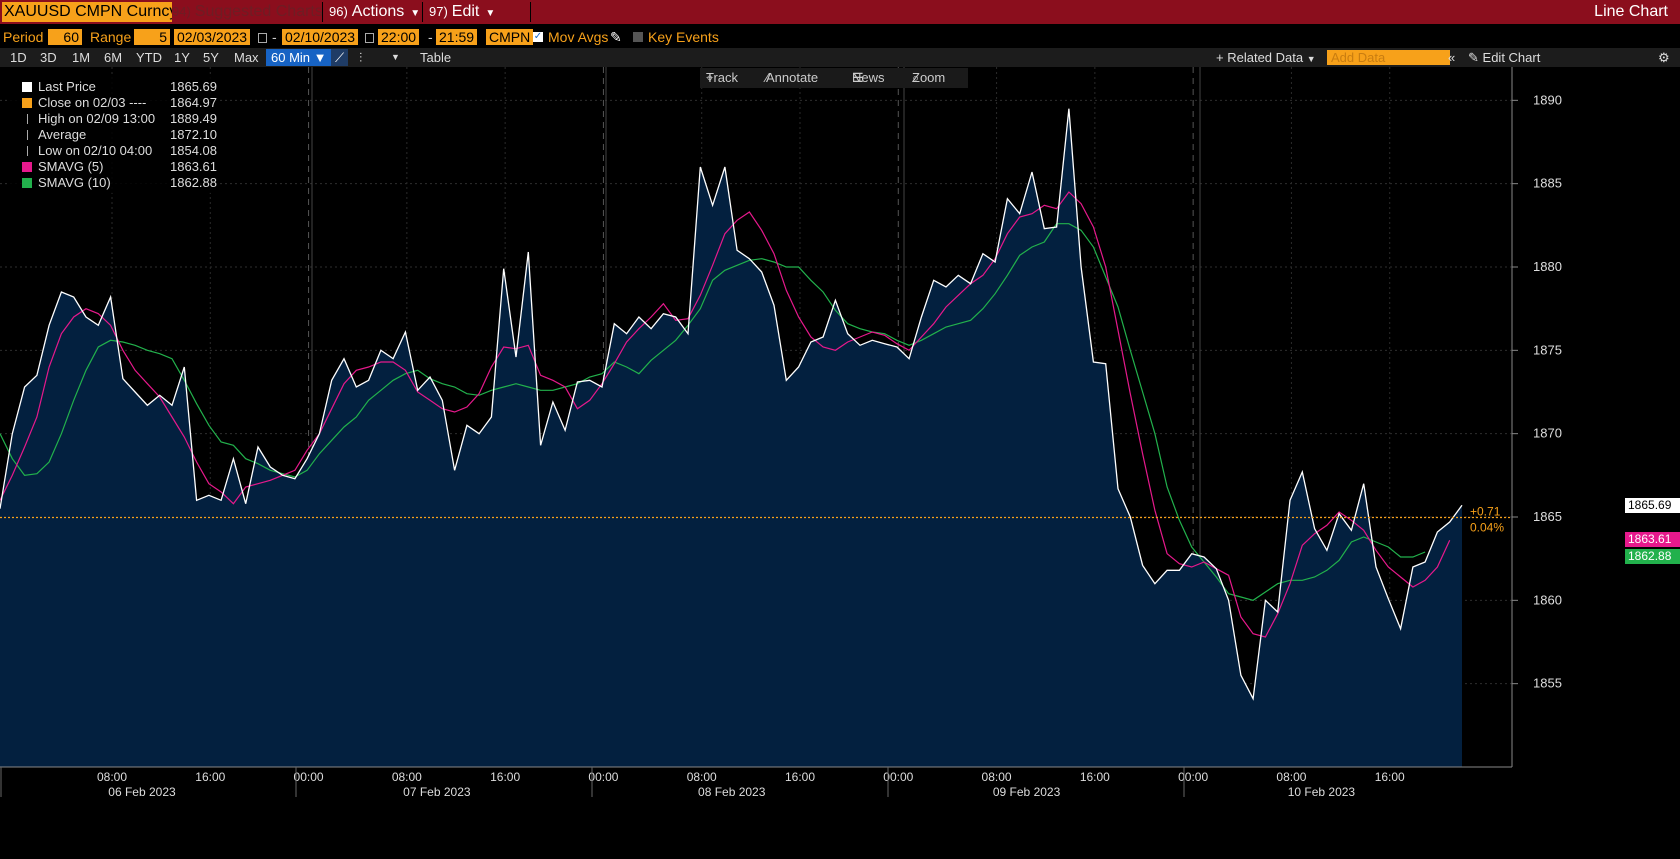 The width and height of the screenshot is (1680, 859). Describe the element at coordinates (1547, 516) in the screenshot. I see `y-tick-label-2: 1865` at that location.